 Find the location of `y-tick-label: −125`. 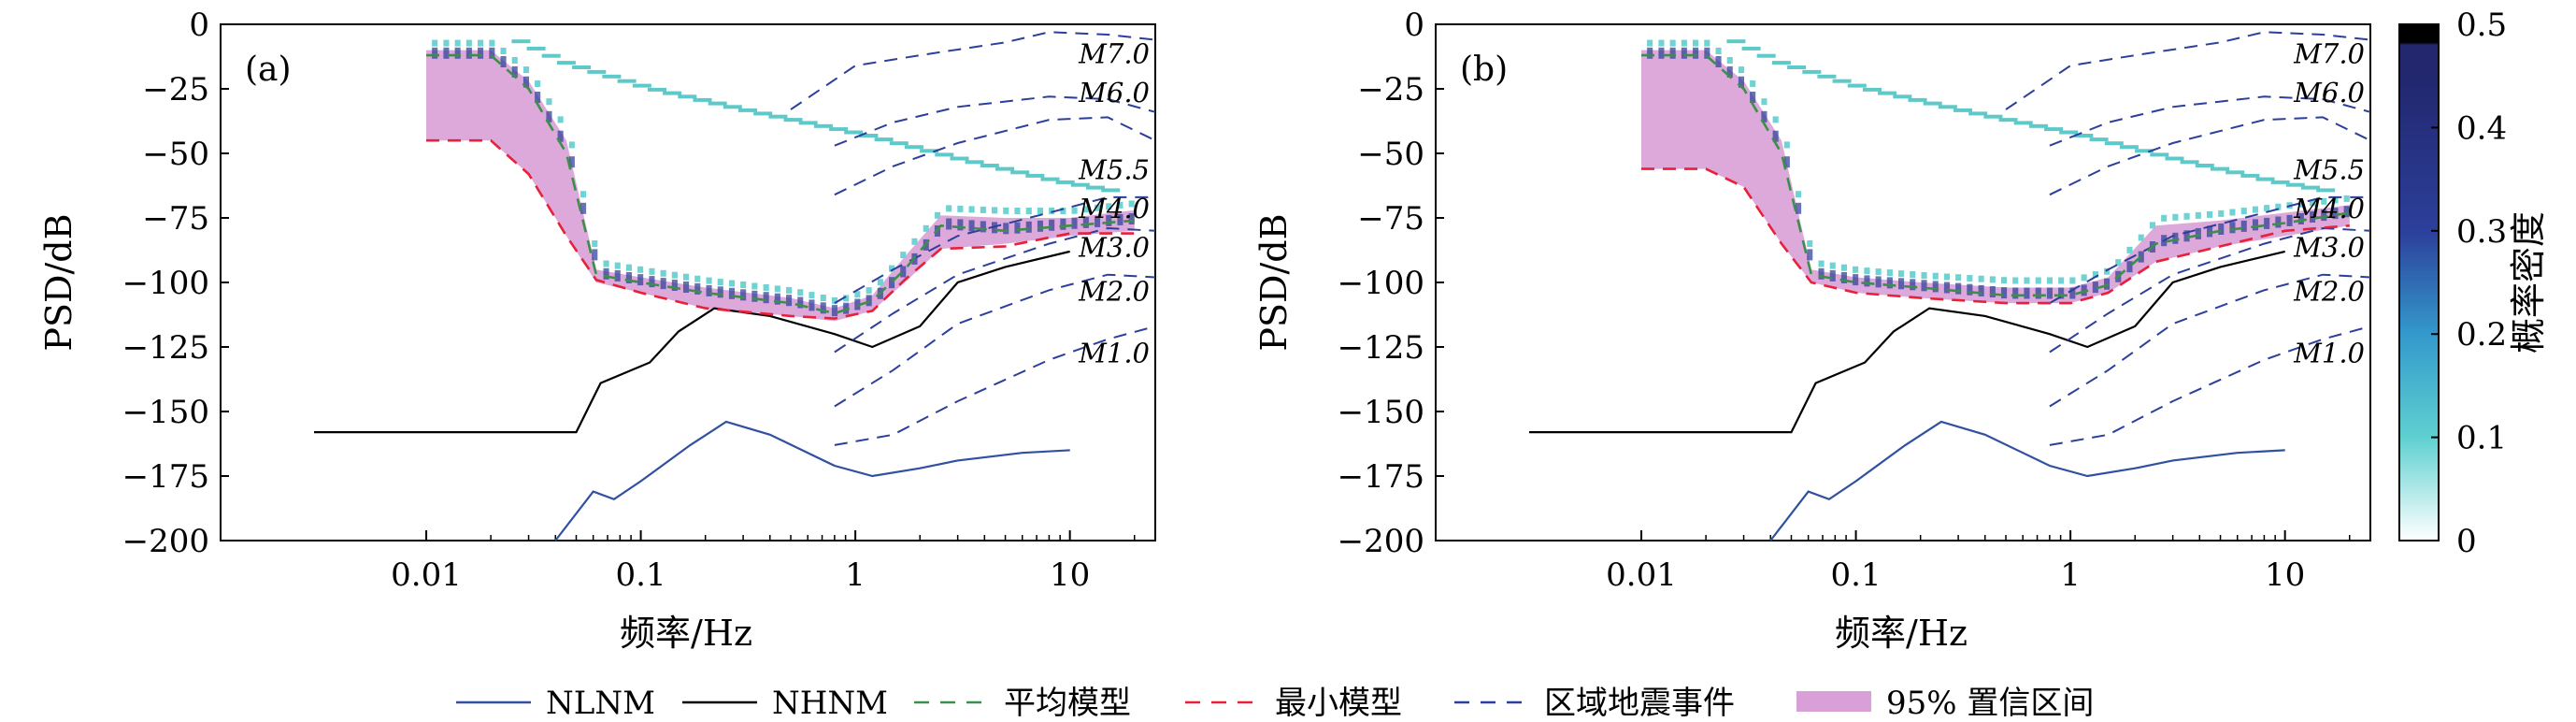

y-tick-label: −125 is located at coordinates (165, 348).